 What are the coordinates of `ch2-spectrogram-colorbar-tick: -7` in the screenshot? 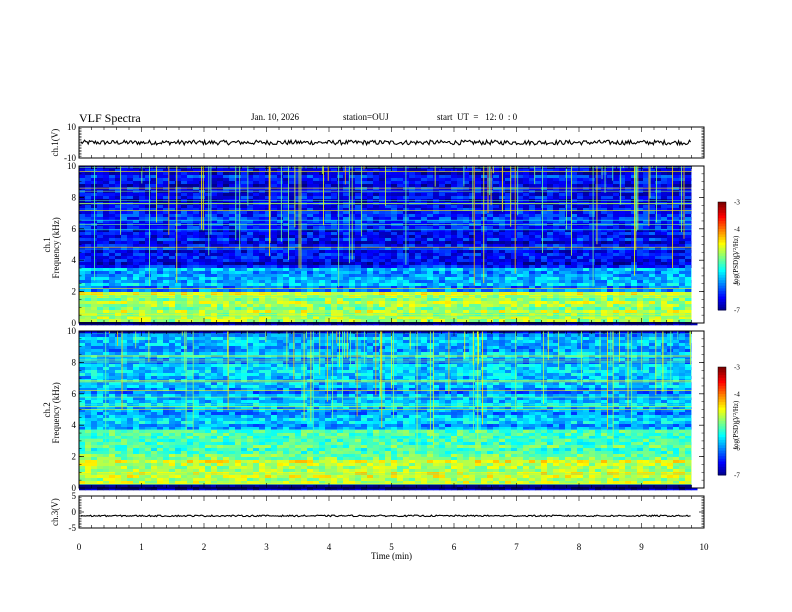 It's located at (737, 476).